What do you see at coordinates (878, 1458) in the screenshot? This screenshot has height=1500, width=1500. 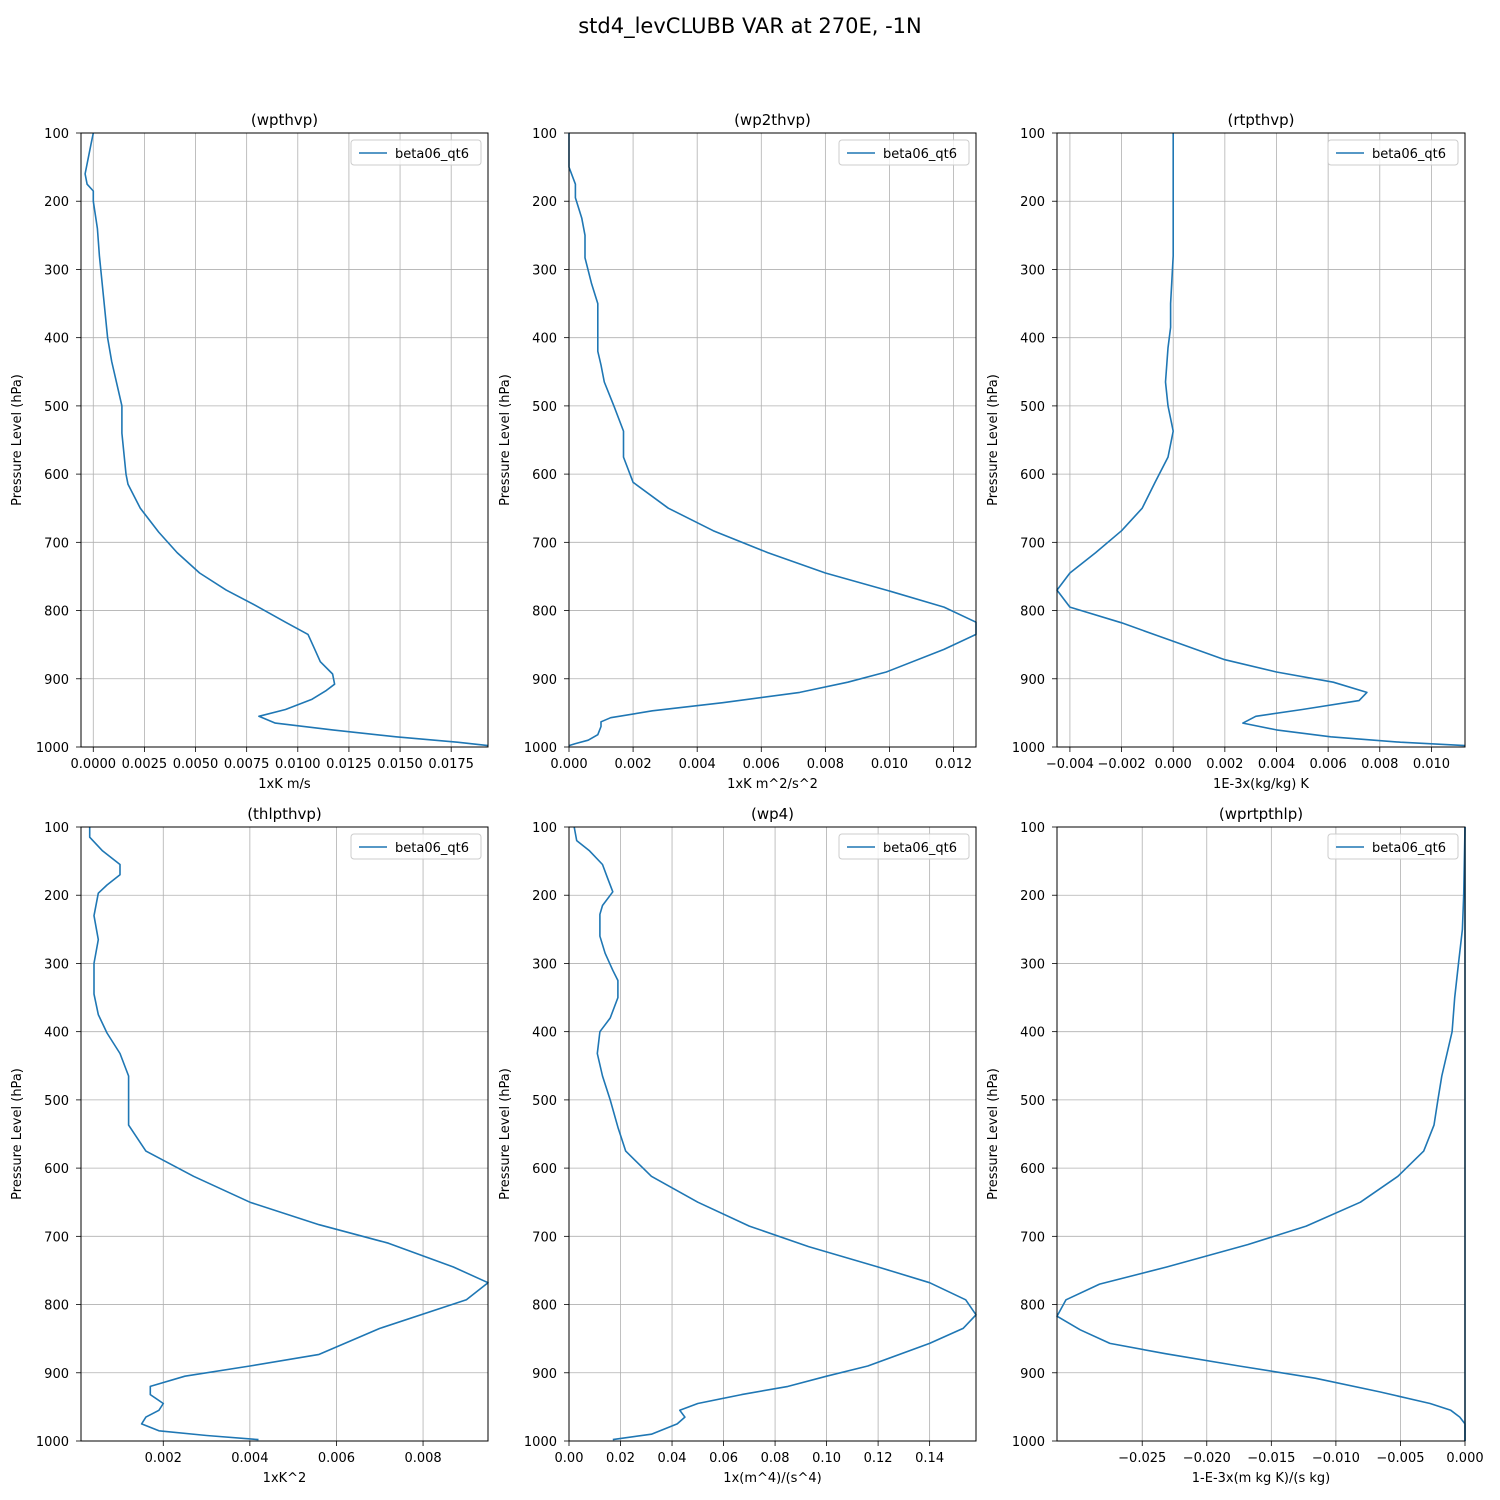 I see `x-tick-label: 0.12` at bounding box center [878, 1458].